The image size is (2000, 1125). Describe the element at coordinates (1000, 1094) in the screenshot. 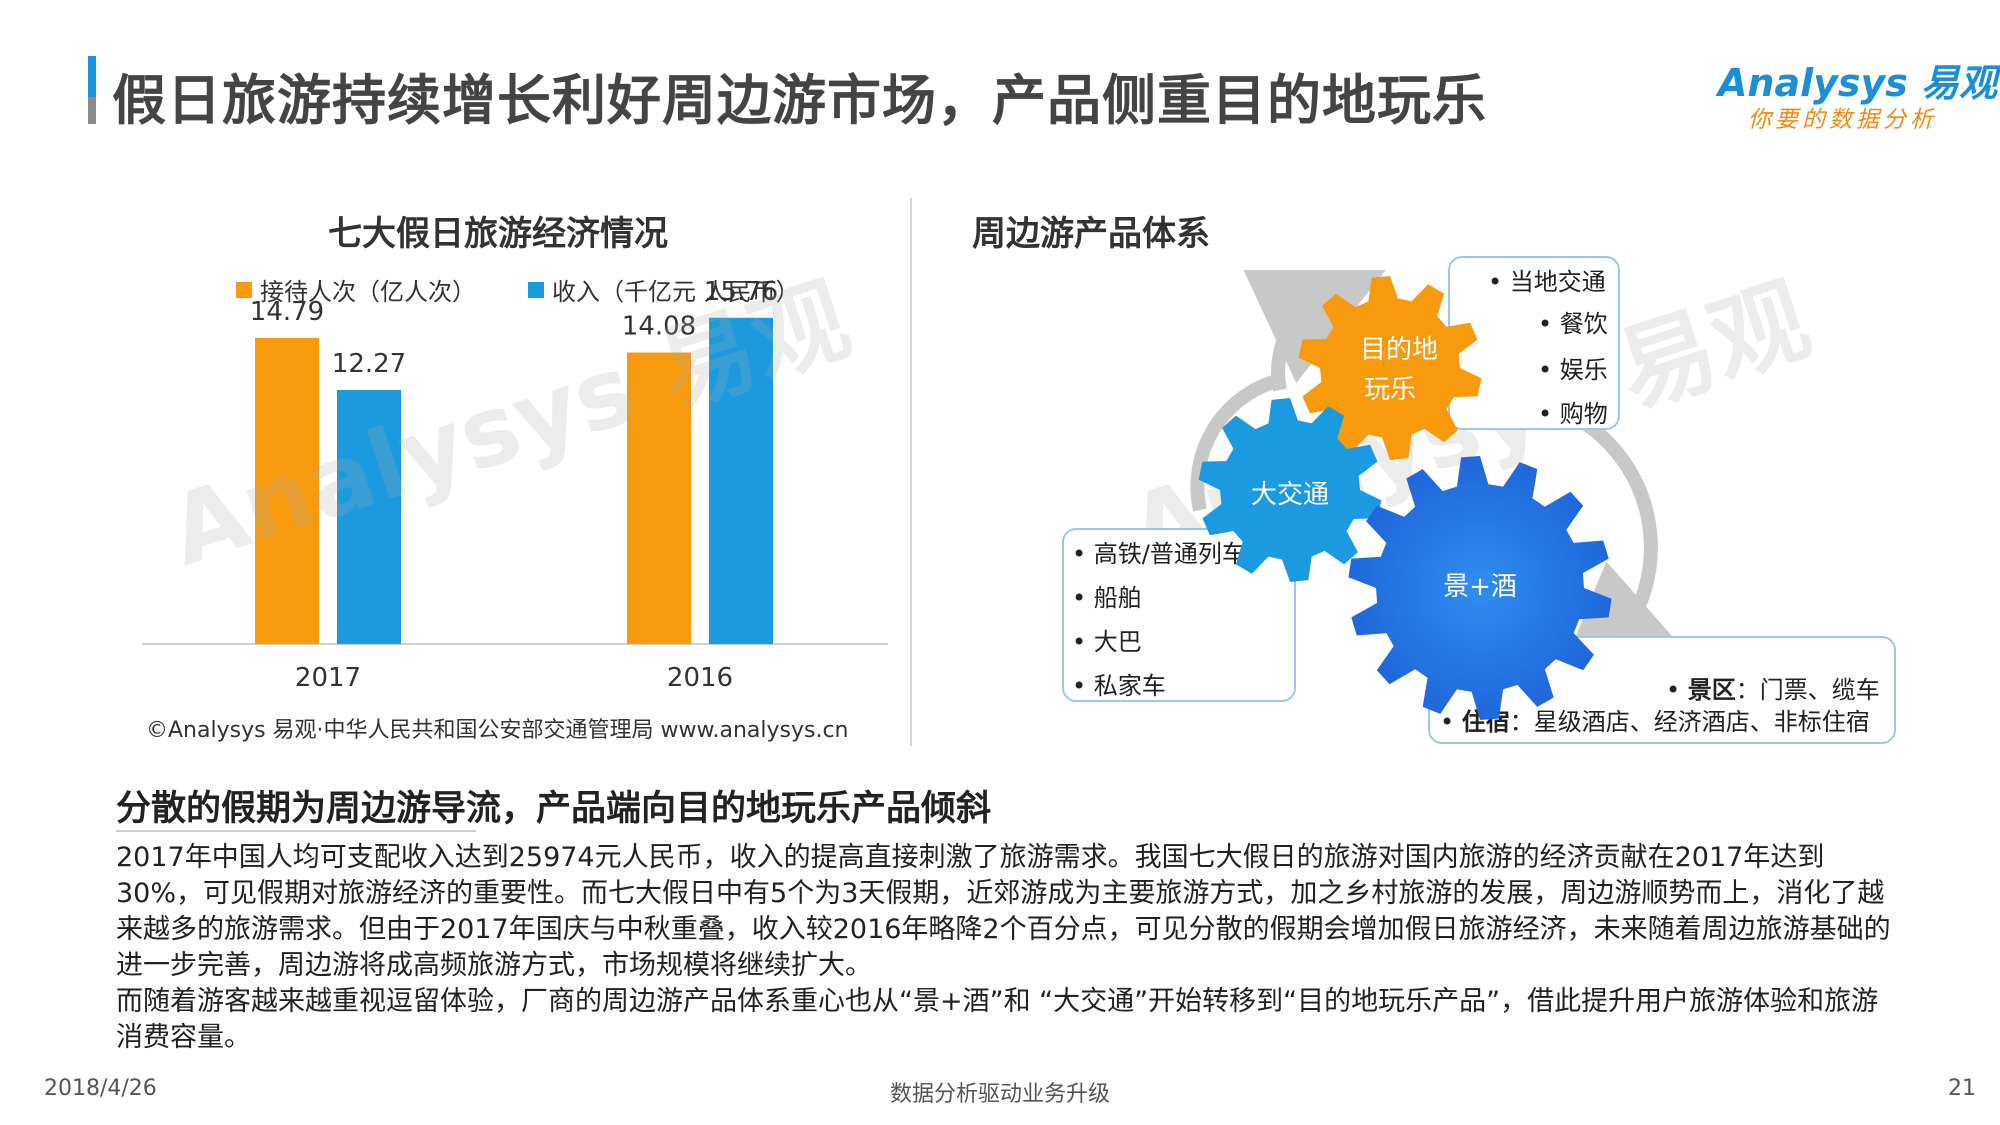

I see `footer-slogan: 数据分析驱动业务升级` at that location.